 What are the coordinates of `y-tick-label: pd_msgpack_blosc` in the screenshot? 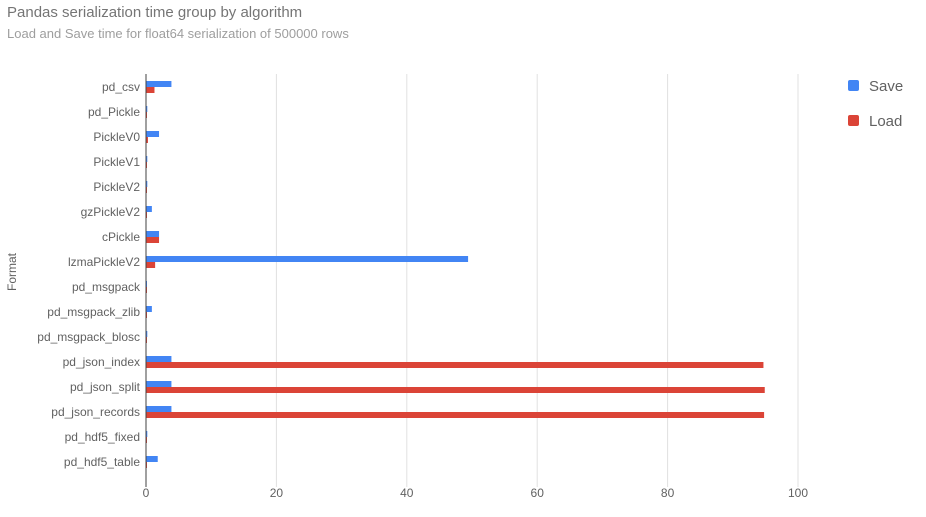 It's located at (88, 337).